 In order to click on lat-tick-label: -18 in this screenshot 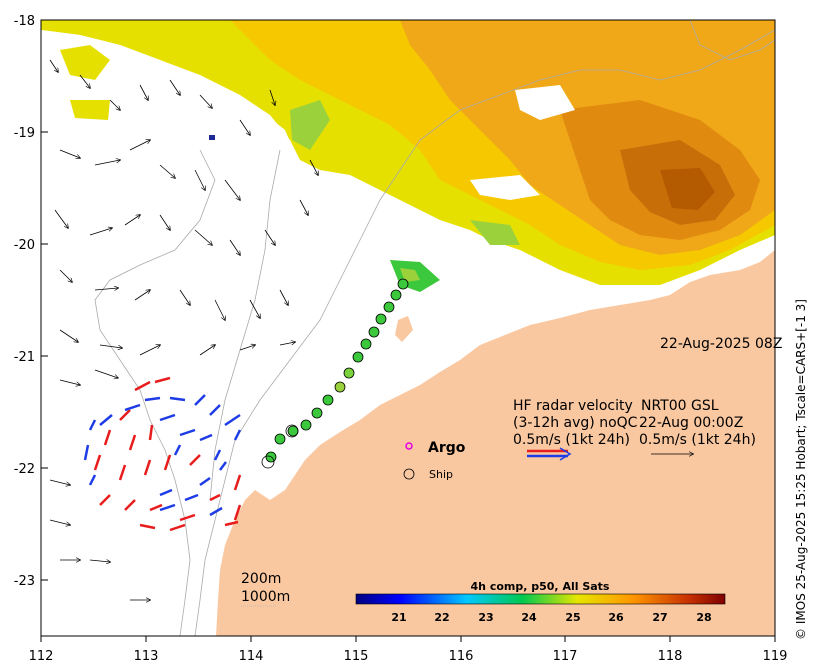, I will do `click(24, 21)`.